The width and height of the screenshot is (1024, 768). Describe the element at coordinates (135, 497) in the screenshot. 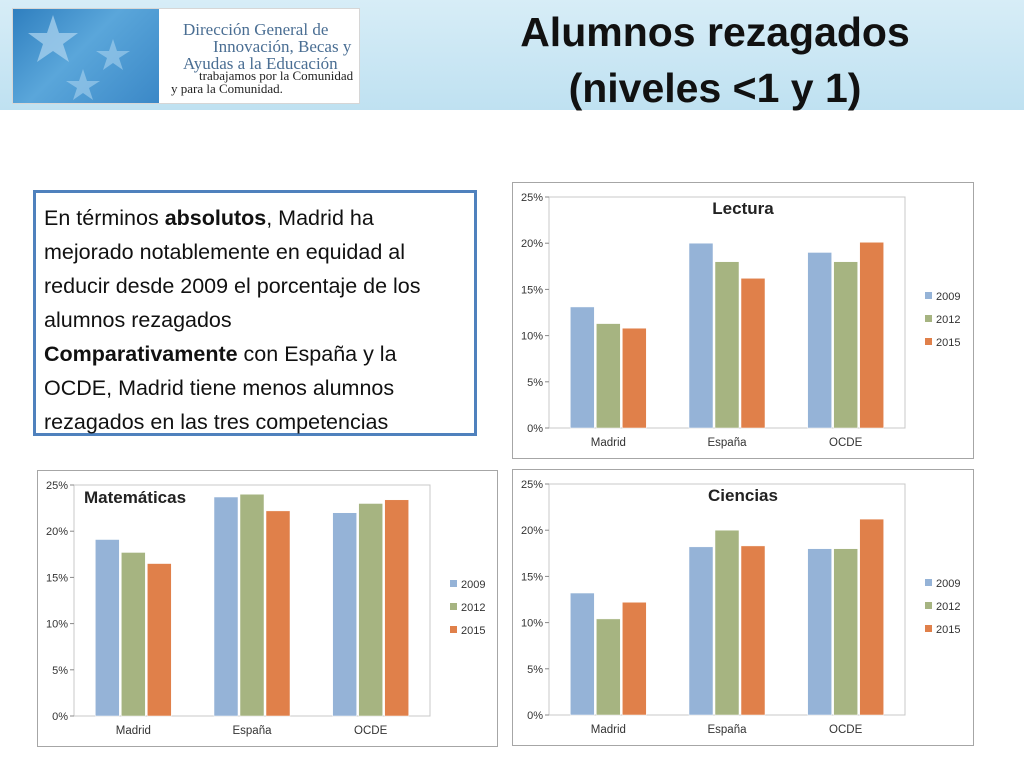

I see `chart-title: Matemáticas` at that location.